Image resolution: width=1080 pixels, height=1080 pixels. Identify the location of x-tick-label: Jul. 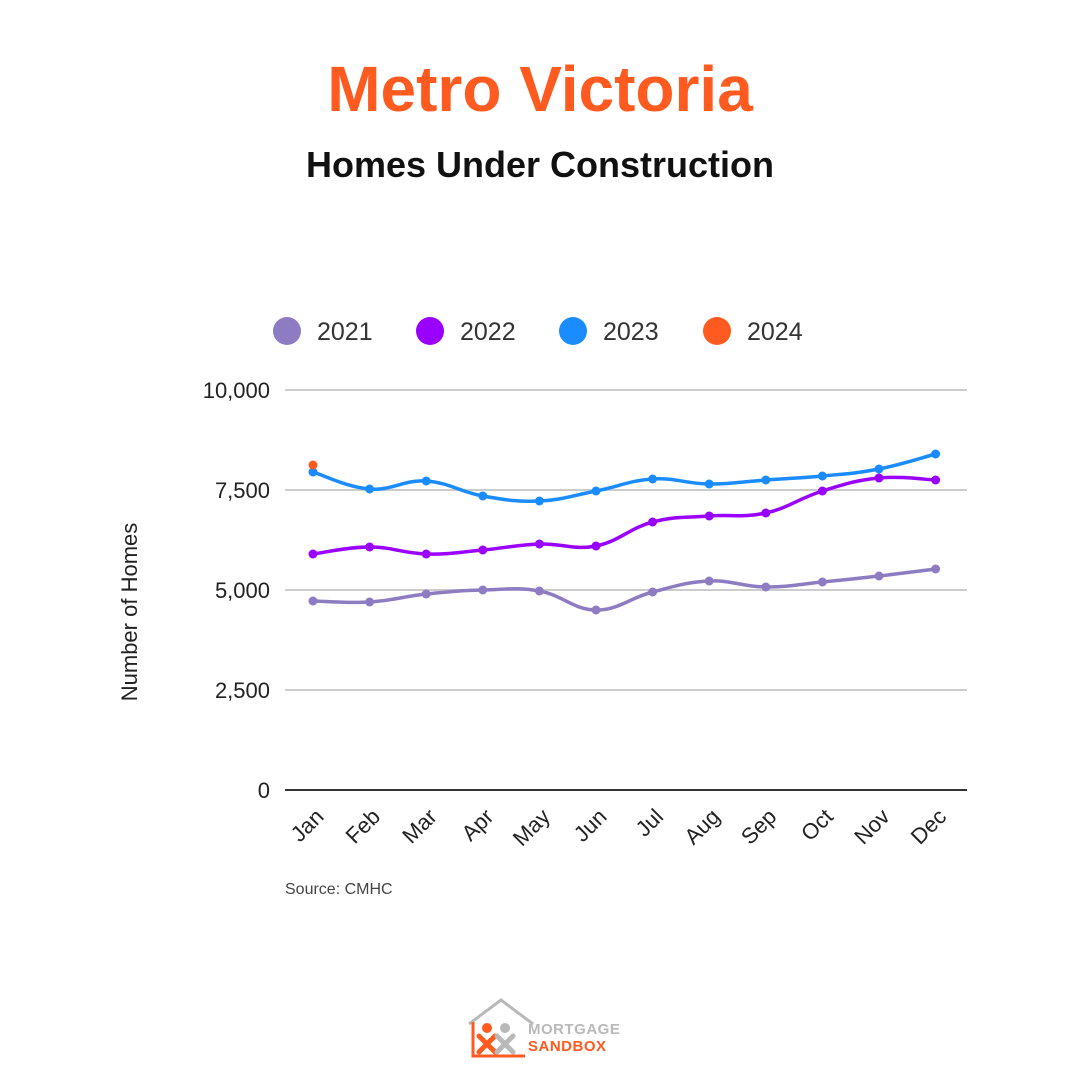
(650, 823).